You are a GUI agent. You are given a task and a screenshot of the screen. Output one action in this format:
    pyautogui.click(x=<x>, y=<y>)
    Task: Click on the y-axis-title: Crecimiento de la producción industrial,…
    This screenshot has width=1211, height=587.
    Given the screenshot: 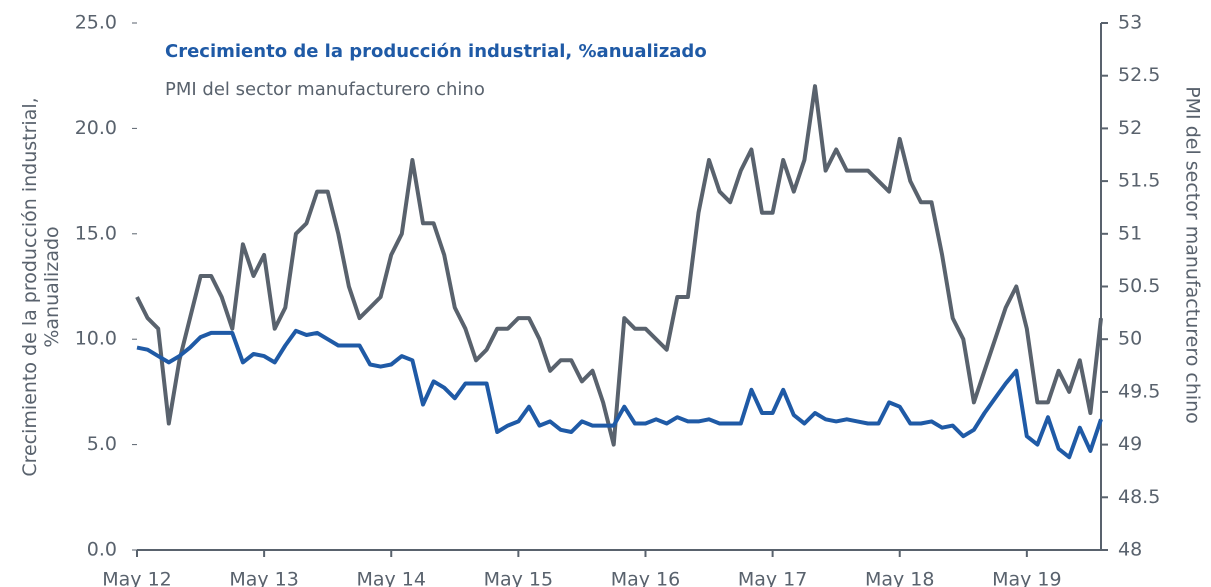 What is the action you would take?
    pyautogui.click(x=41, y=286)
    